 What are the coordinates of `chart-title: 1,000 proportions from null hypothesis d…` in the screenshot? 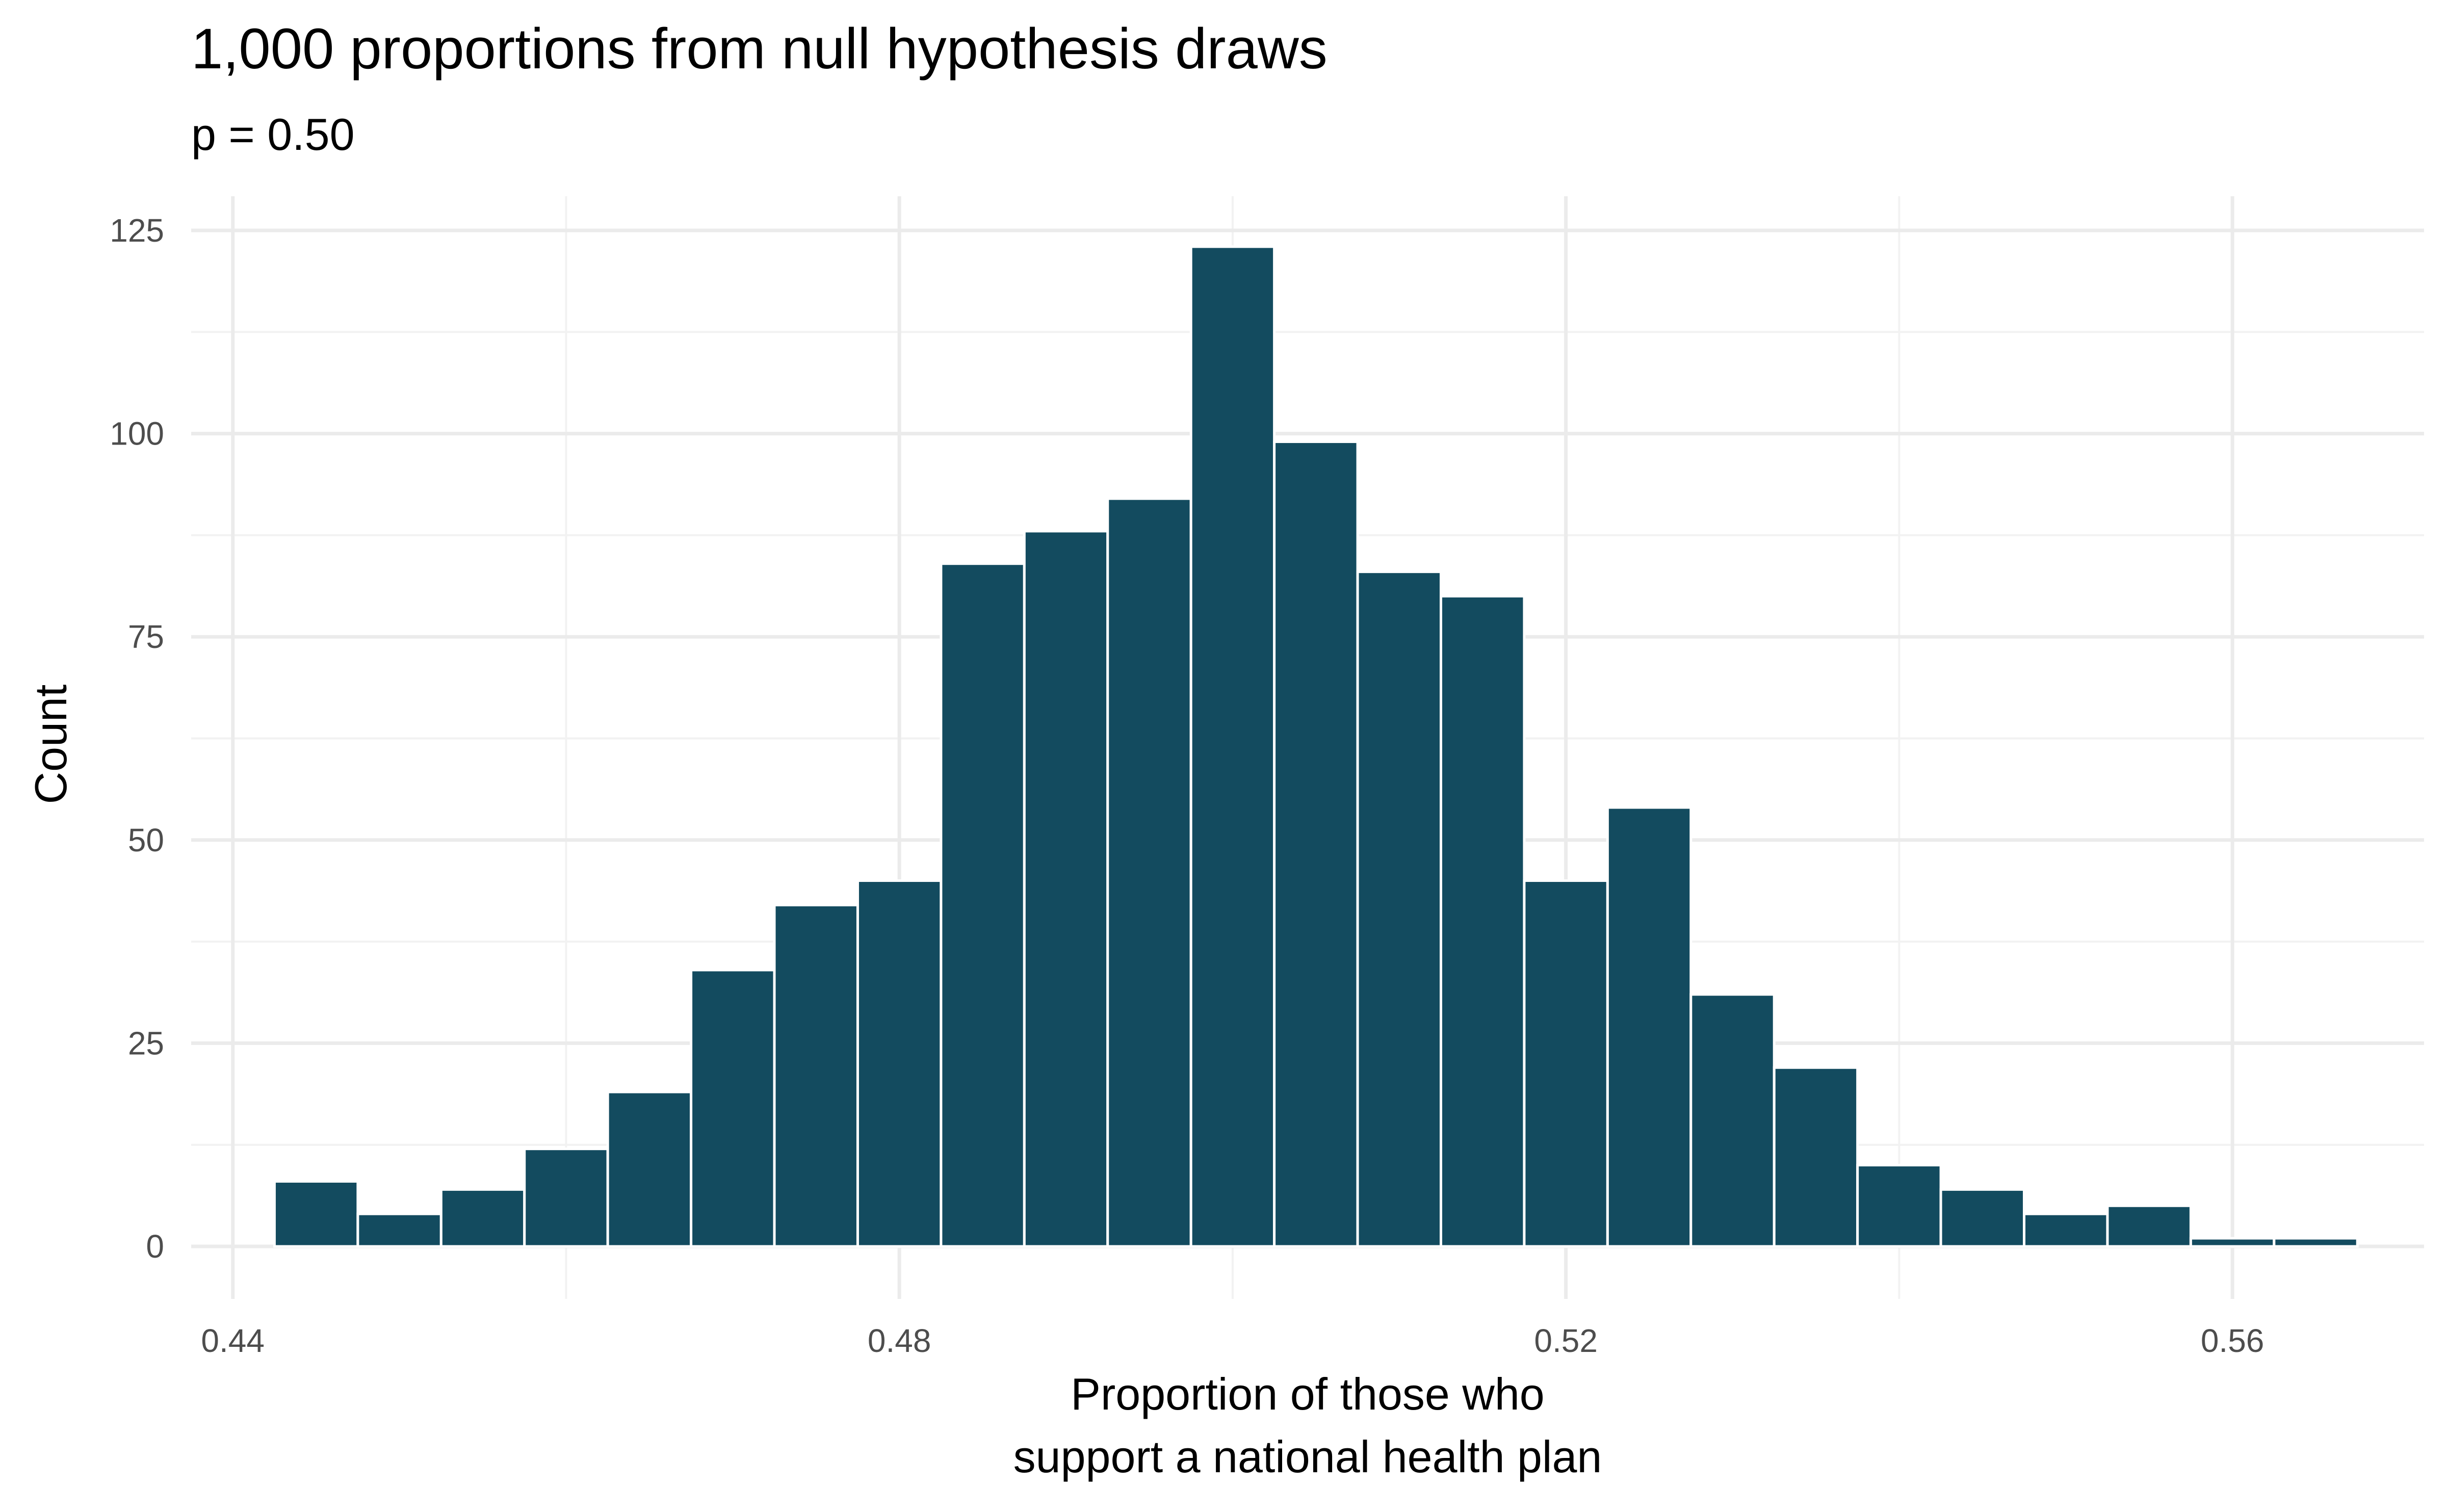 It's located at (759, 49).